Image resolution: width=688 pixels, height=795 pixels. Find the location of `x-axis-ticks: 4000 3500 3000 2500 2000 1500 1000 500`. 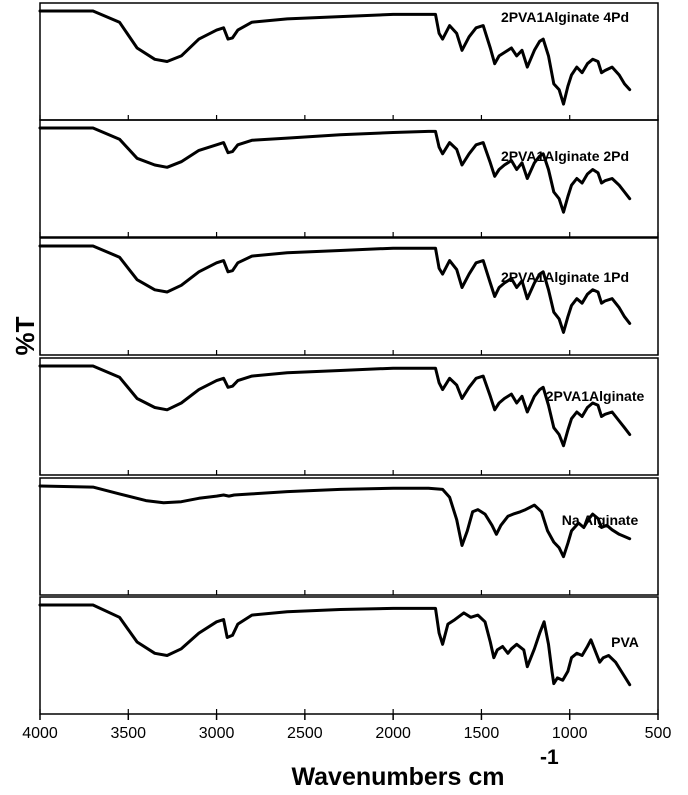

x-axis-ticks: 4000 3500 3000 2500 2000 1500 1000 500 is located at coordinates (346, 728).